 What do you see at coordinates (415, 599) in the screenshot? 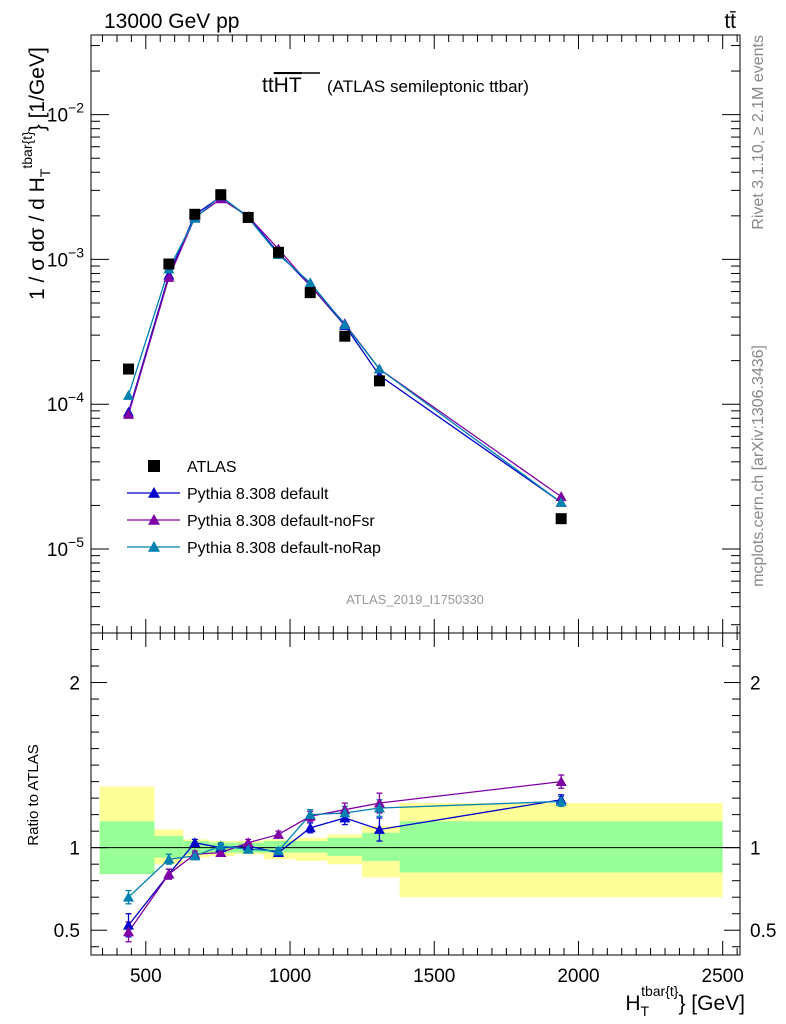
I see `analysis-label: ATLAS_2019_I1750330` at bounding box center [415, 599].